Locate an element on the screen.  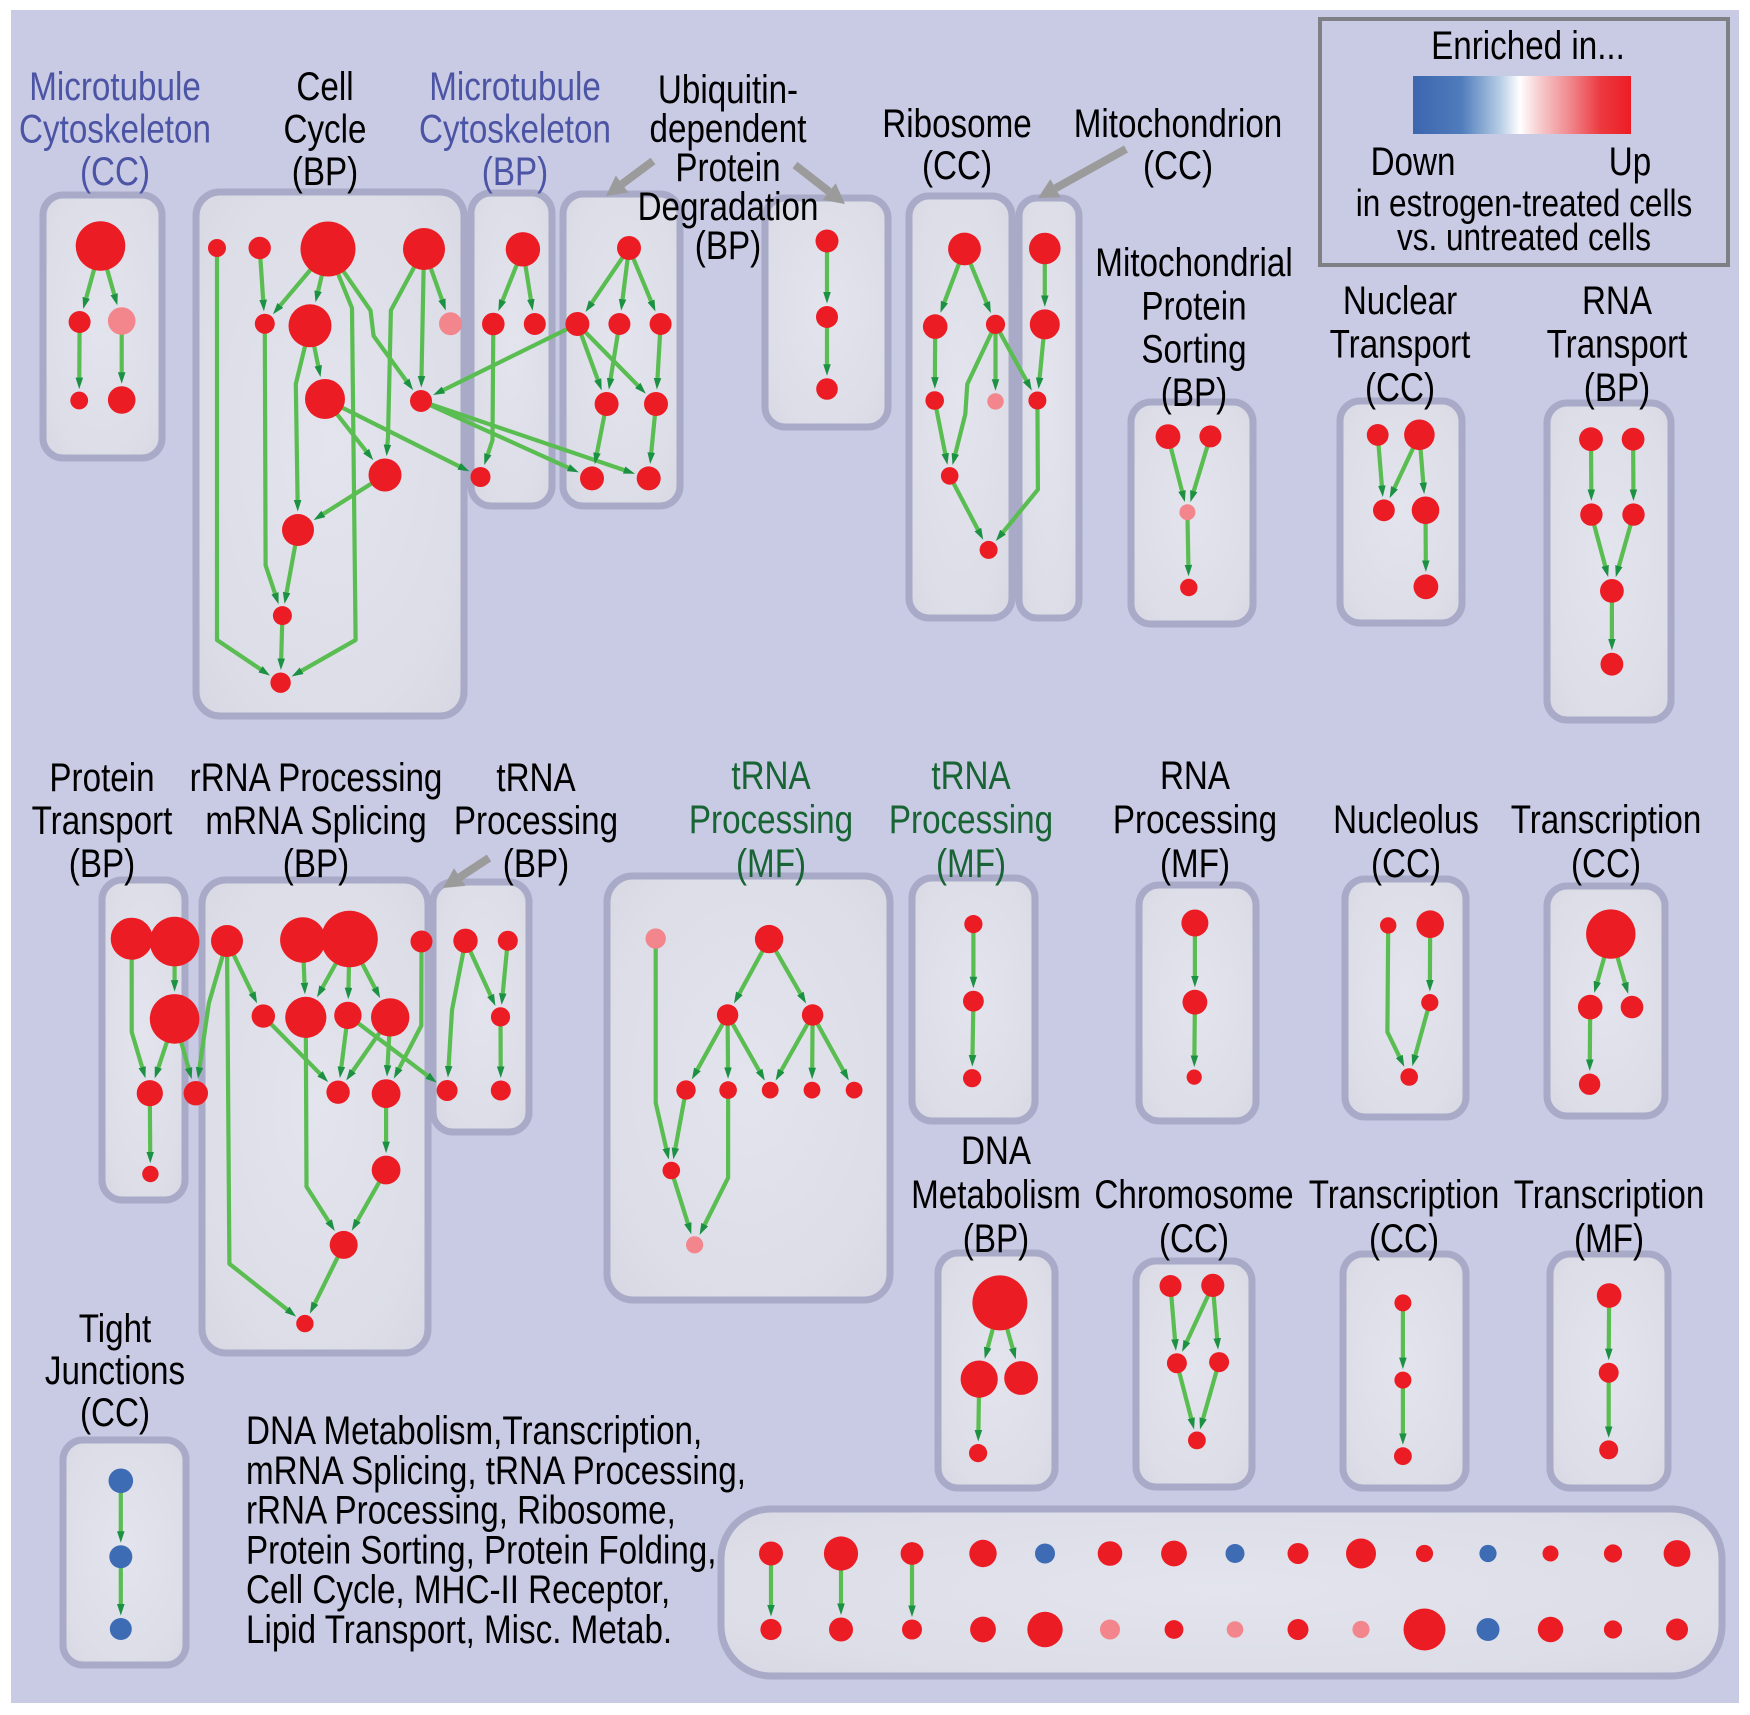
svg-text: dependent is located at coordinates (728, 128).